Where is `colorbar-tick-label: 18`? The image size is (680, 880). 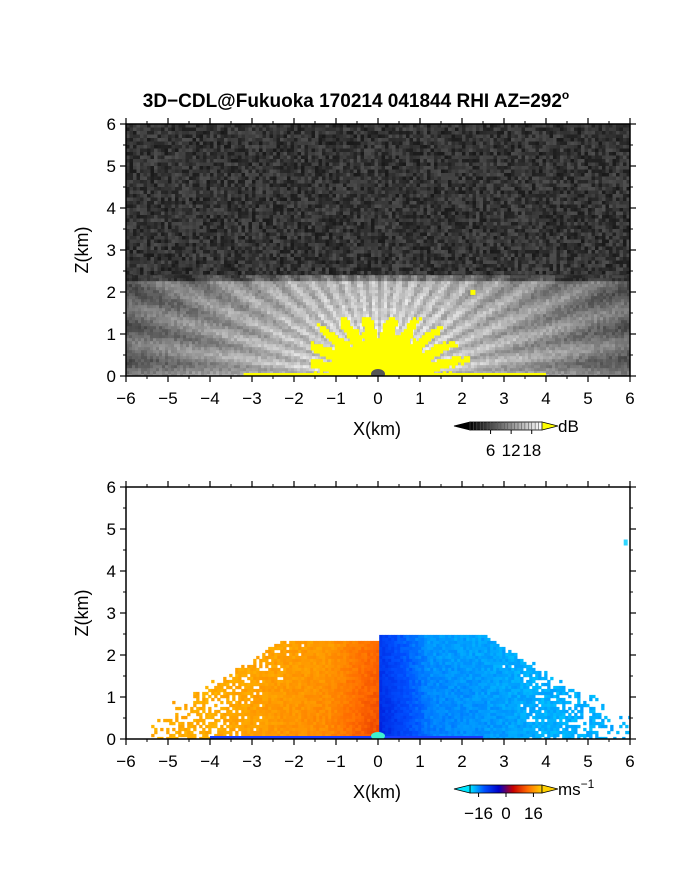
colorbar-tick-label: 18 is located at coordinates (531, 450).